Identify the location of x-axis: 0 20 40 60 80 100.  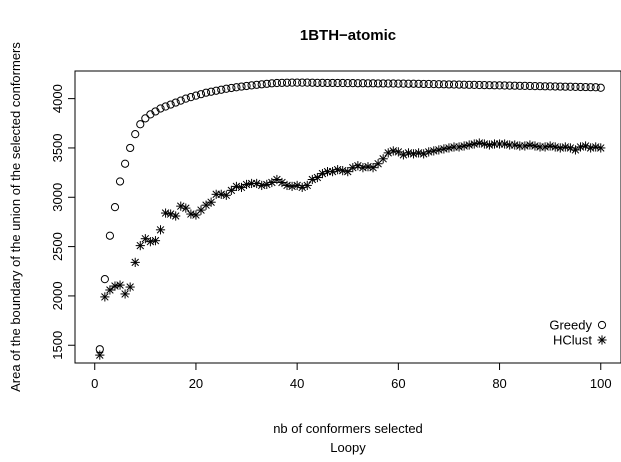
(351, 376).